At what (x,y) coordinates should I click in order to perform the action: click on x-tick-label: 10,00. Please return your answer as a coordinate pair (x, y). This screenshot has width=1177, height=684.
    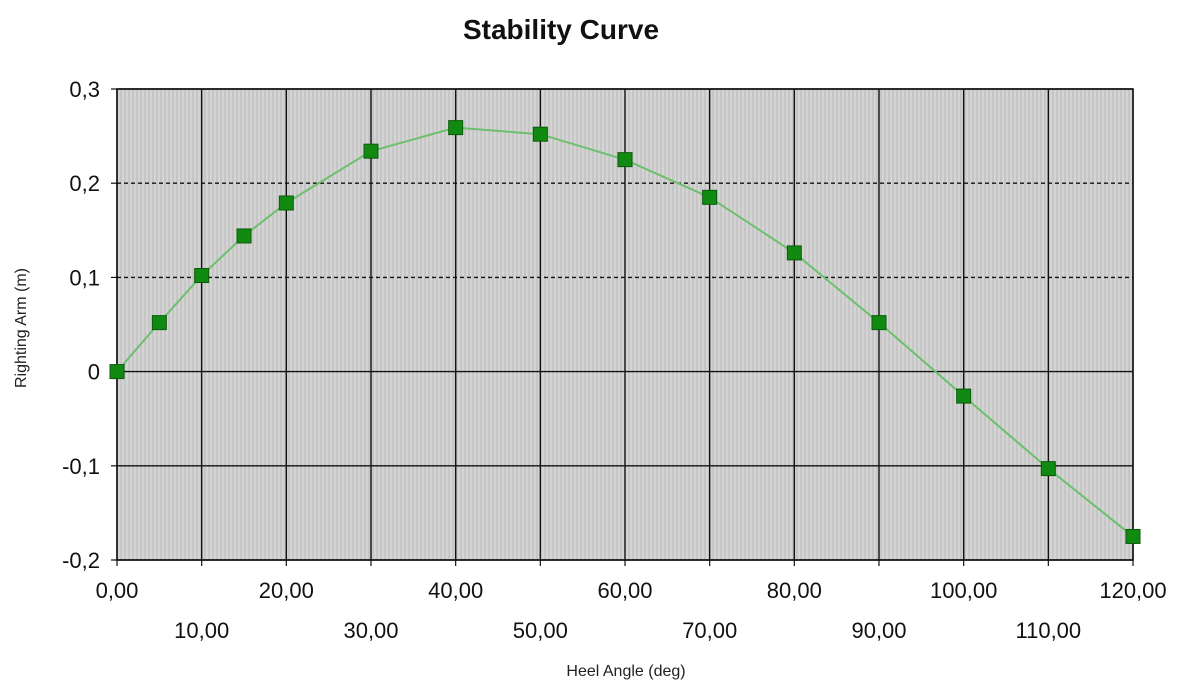
    Looking at the image, I should click on (201, 630).